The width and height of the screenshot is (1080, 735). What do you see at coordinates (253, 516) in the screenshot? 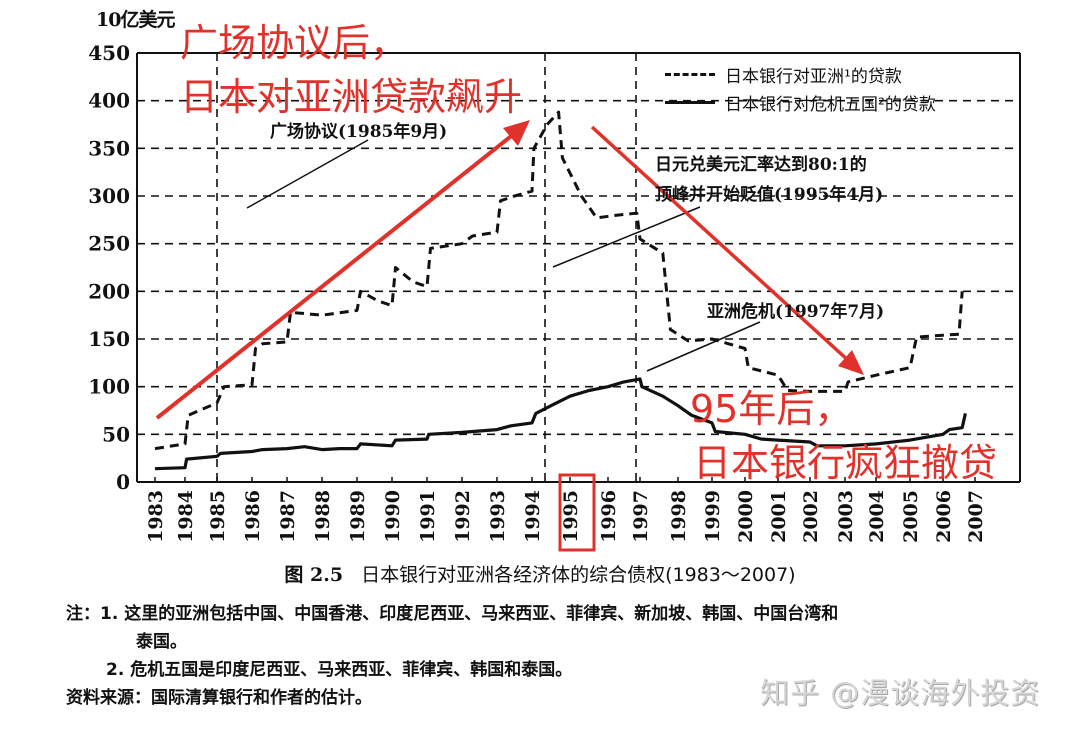
I see `svg-text: 1986` at bounding box center [253, 516].